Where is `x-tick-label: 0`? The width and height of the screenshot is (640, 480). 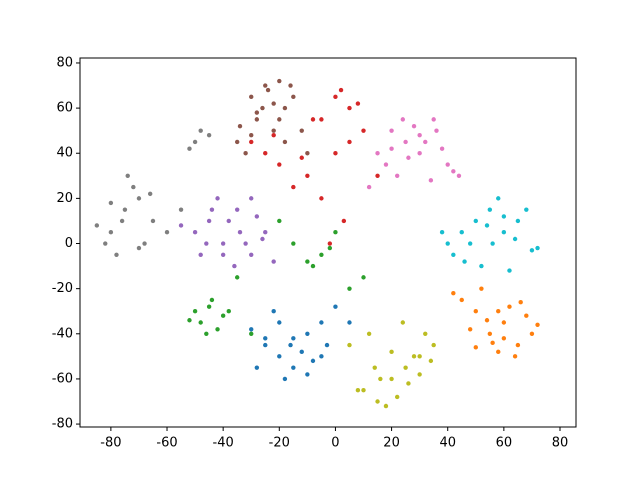 x-tick-label: 0 is located at coordinates (335, 443).